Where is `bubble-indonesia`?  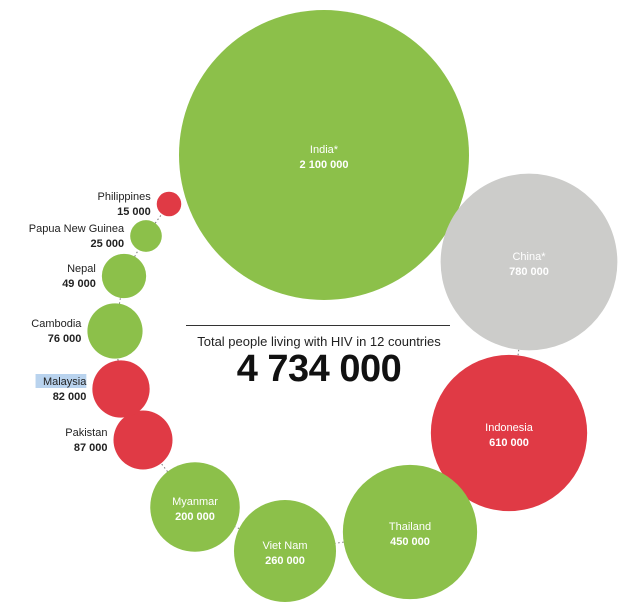
bubble-indonesia is located at coordinates (509, 433).